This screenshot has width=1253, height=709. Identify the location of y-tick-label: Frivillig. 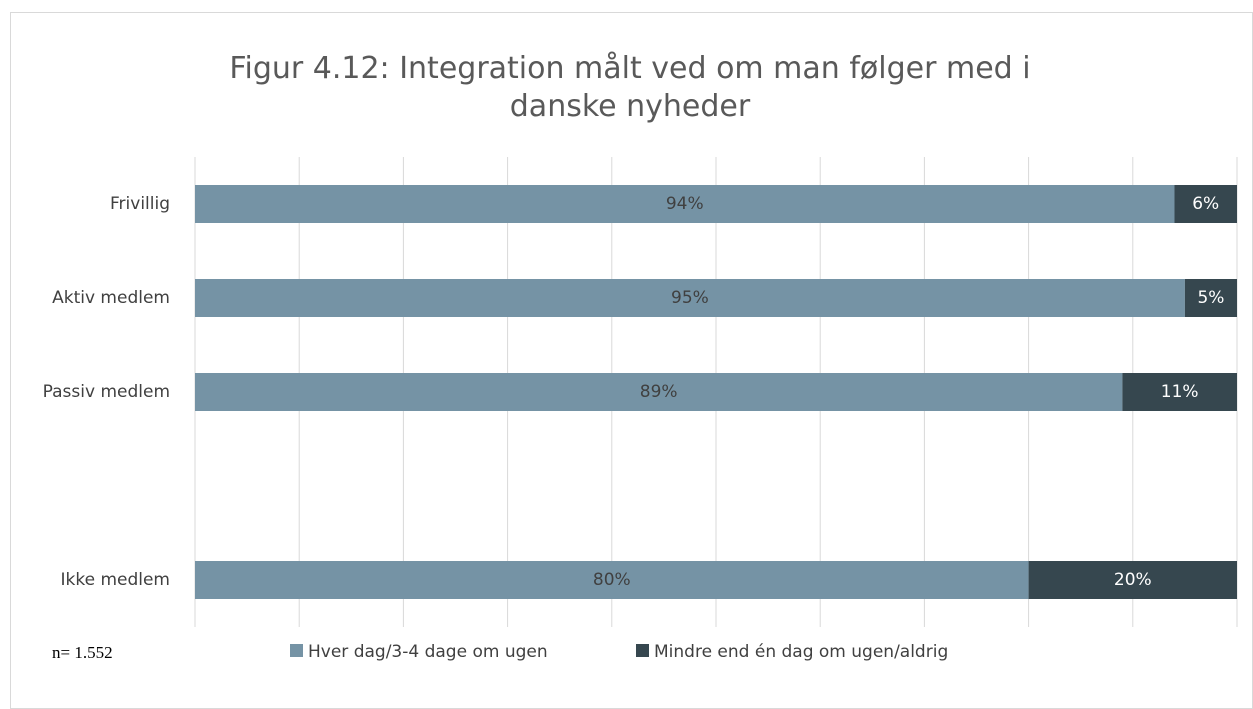
(140, 204).